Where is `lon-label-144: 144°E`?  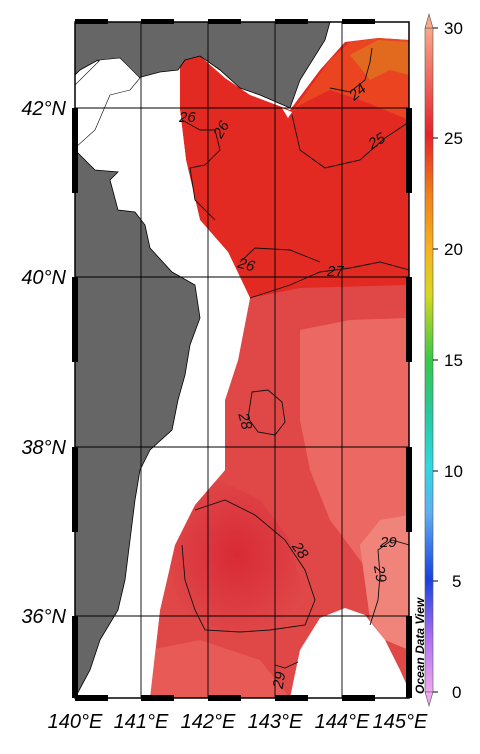
lon-label-144: 144°E is located at coordinates (342, 722).